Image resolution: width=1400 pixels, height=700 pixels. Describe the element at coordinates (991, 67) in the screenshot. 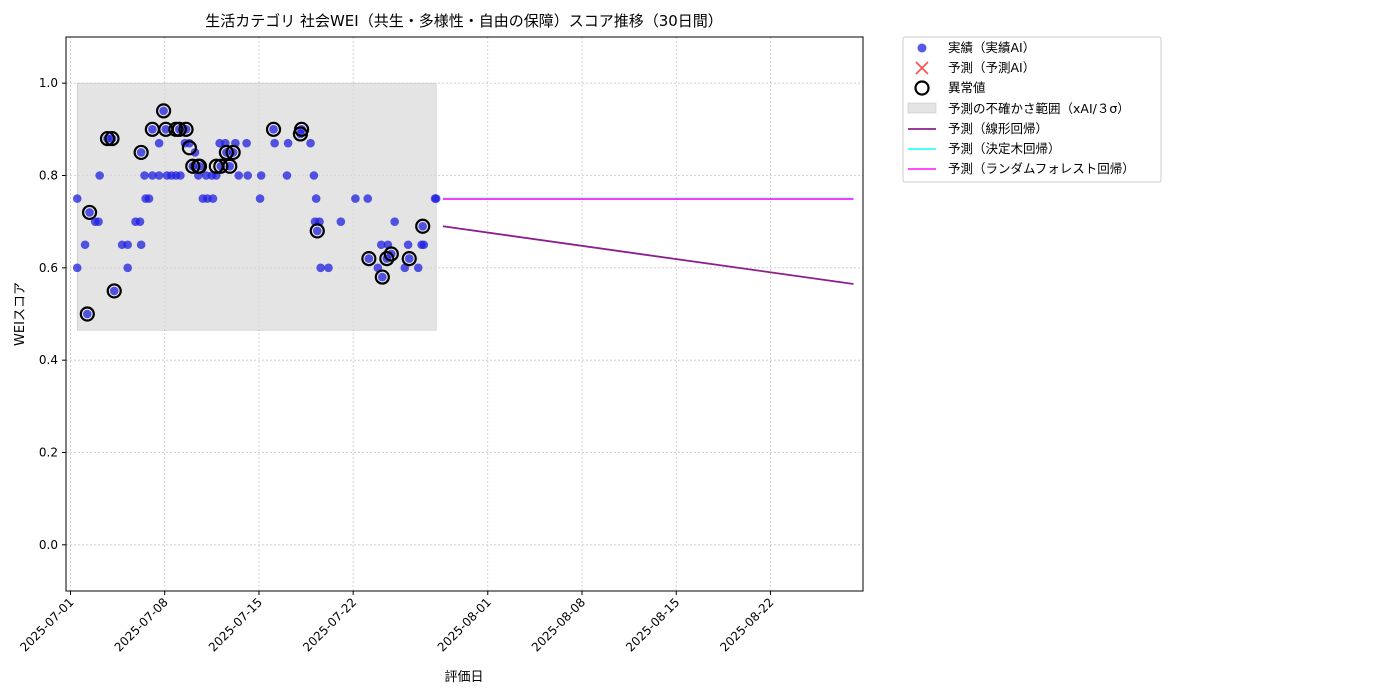

I see `legend-predicted-label: 予測（予測AI）` at that location.